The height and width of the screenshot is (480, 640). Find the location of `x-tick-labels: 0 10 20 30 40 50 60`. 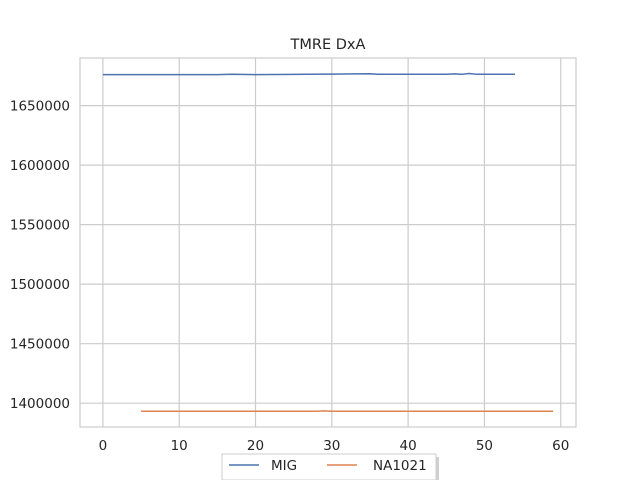

x-tick-labels: 0 10 20 30 40 50 60 is located at coordinates (334, 446).